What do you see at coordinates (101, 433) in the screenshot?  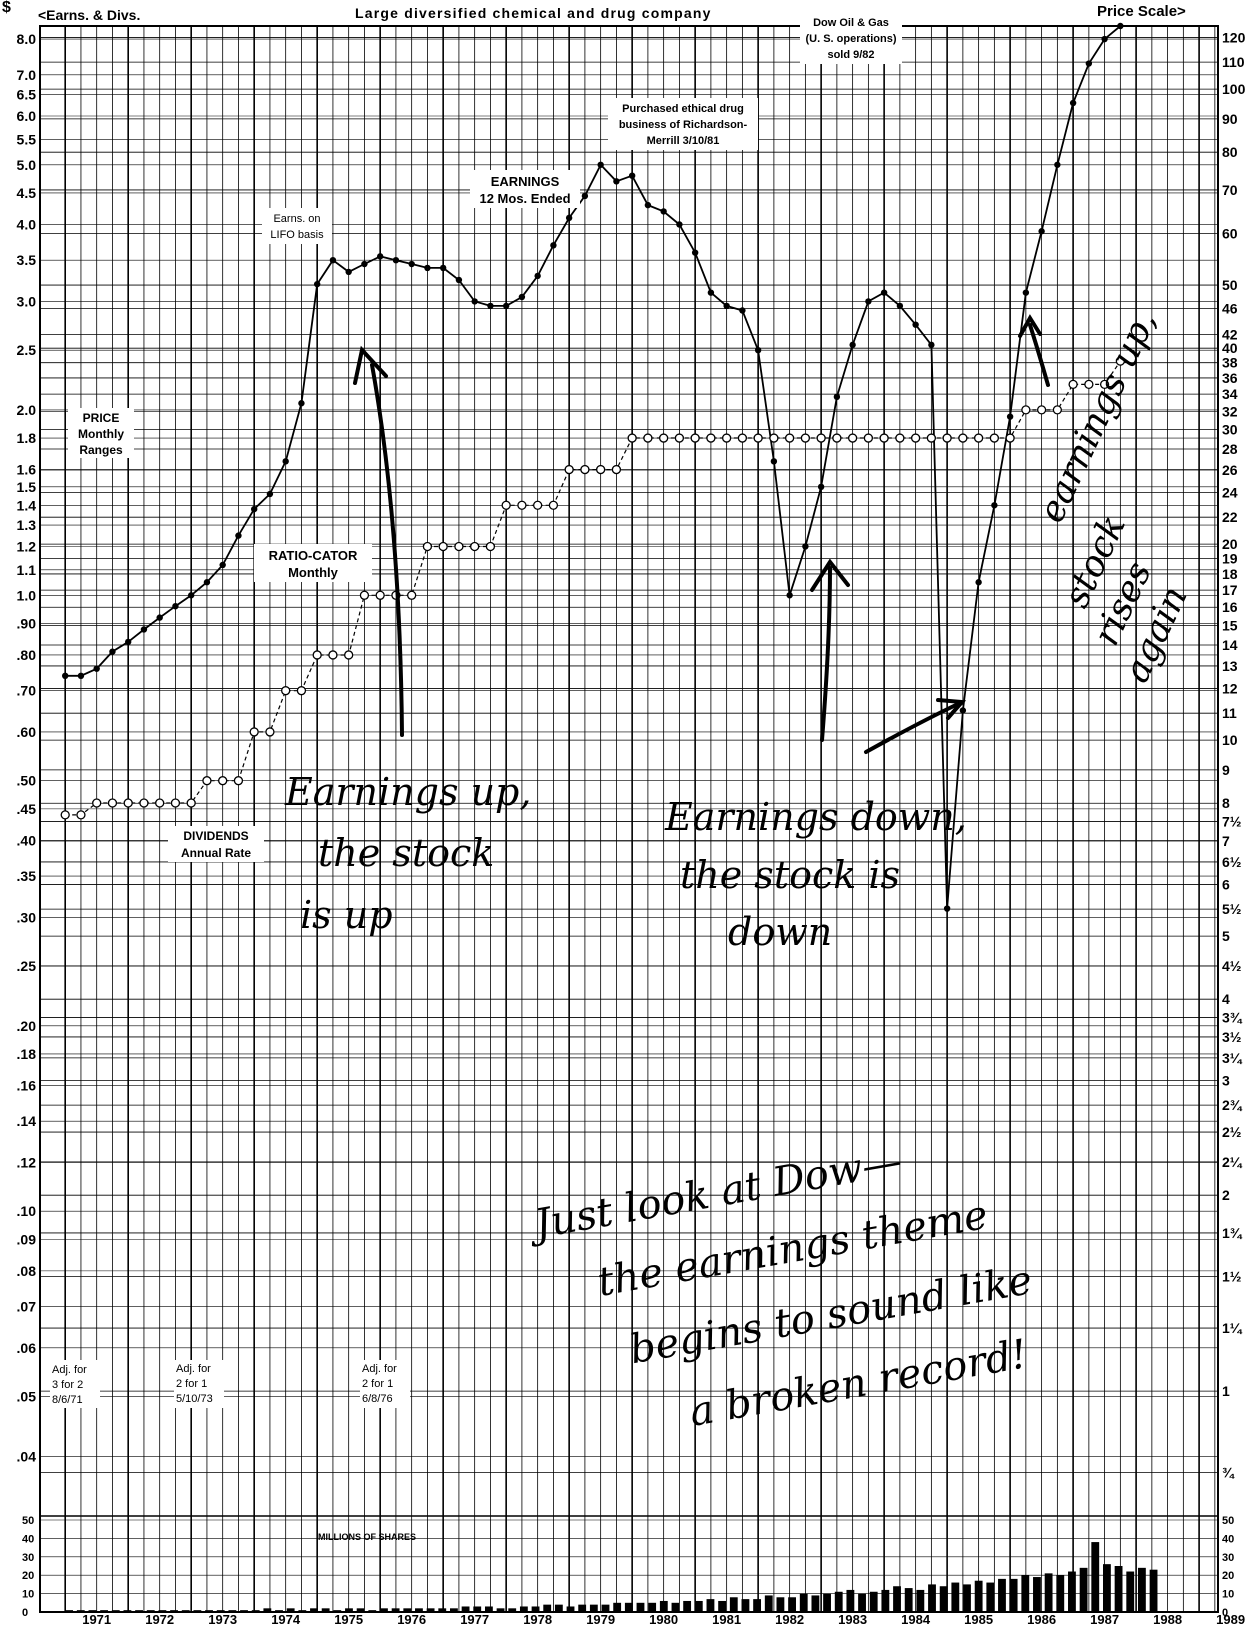 I see `note-price: PRICE Monthly Ranges` at bounding box center [101, 433].